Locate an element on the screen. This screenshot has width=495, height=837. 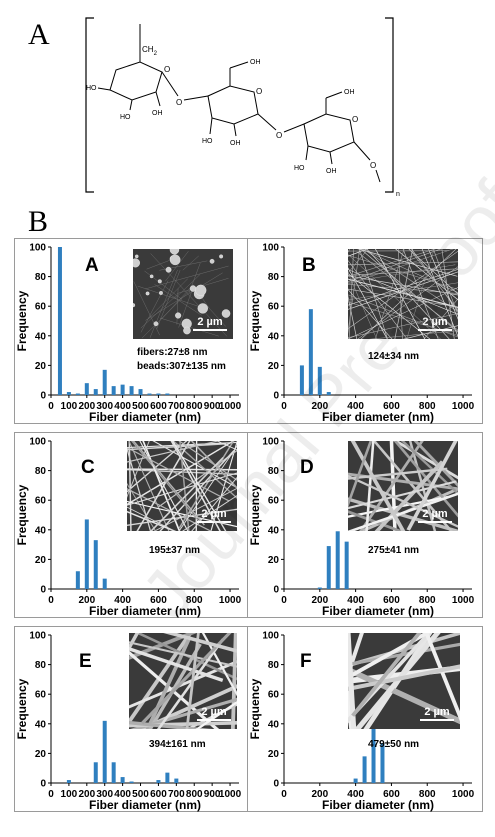
scale-bar-d: 2 µm is located at coordinates (435, 515).